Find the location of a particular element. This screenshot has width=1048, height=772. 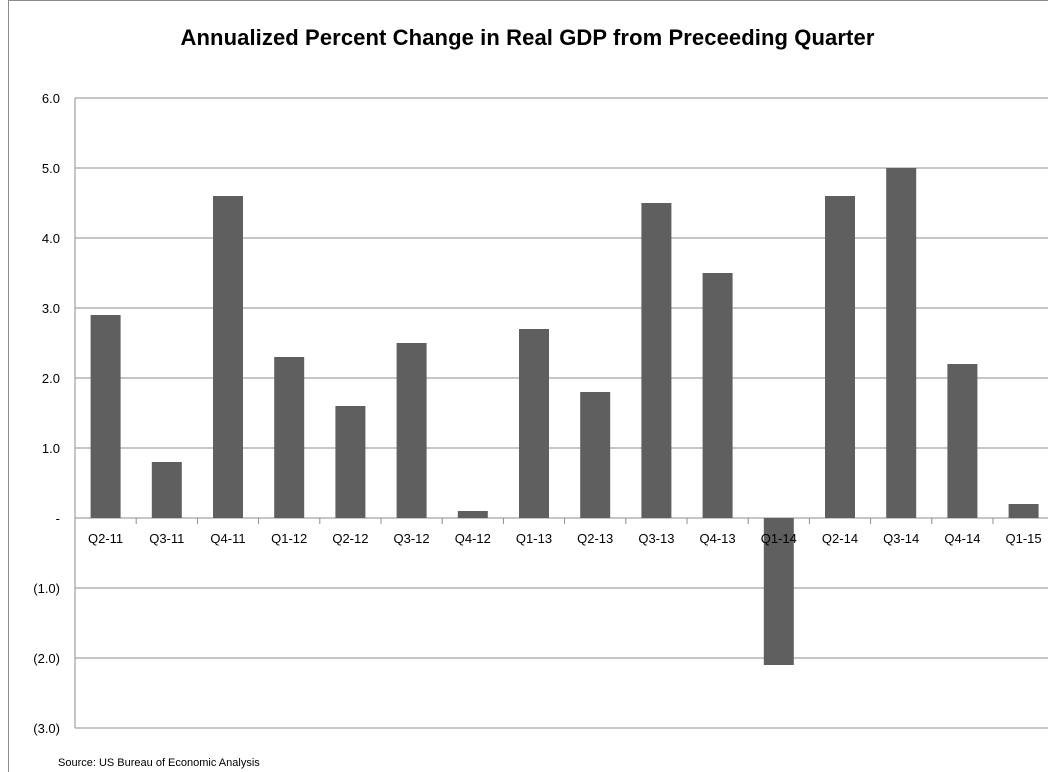

y-tick-label: 1.0 is located at coordinates (51, 448).